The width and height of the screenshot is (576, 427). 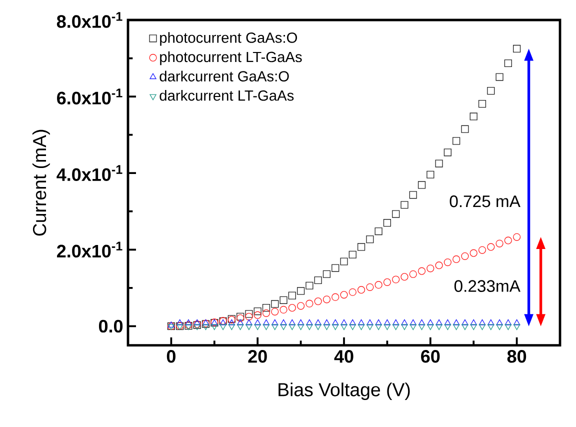 What do you see at coordinates (485, 202) in the screenshot?
I see `annotation: 0.725 mA` at bounding box center [485, 202].